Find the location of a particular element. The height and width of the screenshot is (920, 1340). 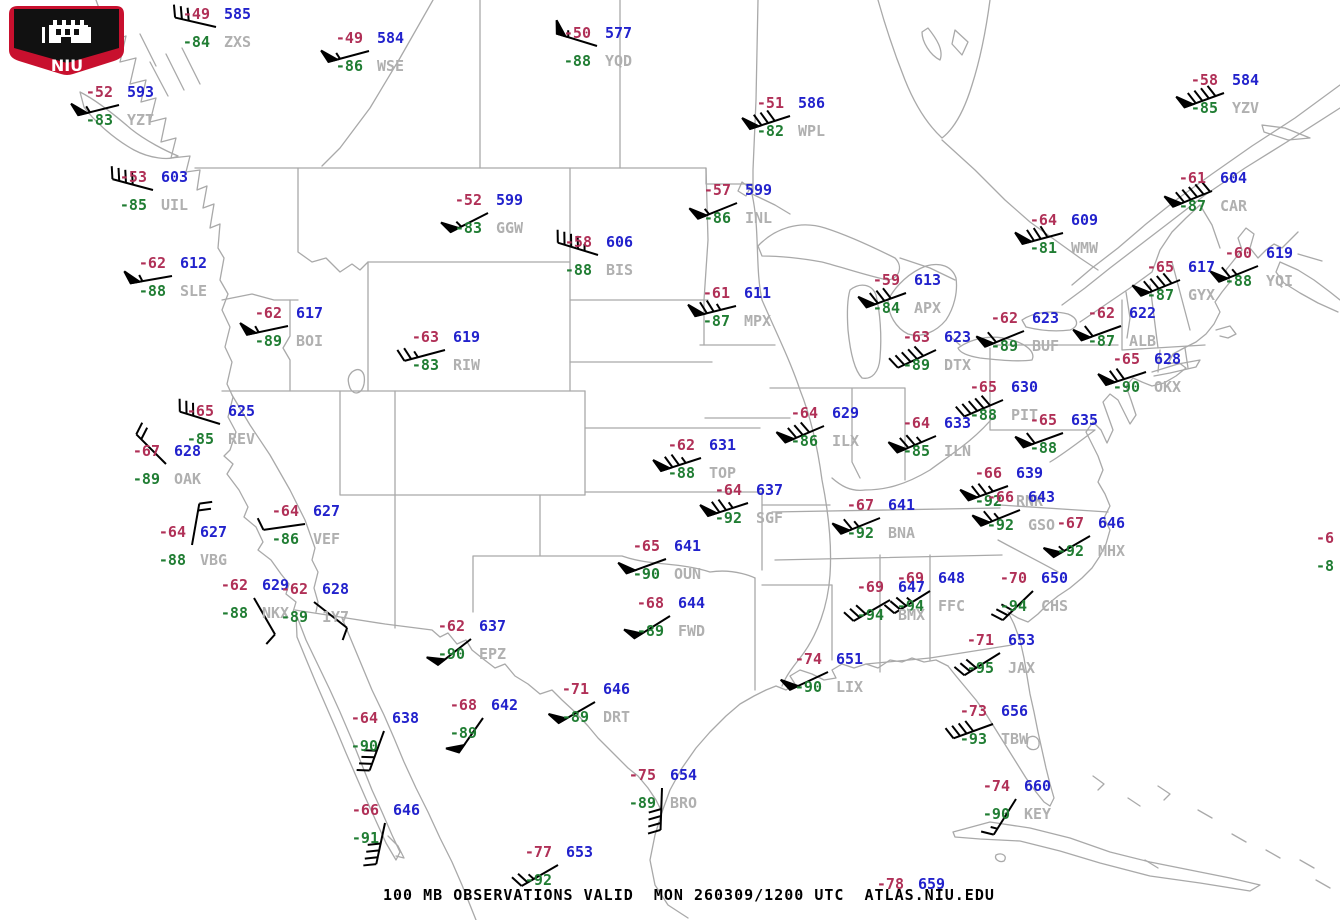

castle-icon is located at coordinates (66, 31).